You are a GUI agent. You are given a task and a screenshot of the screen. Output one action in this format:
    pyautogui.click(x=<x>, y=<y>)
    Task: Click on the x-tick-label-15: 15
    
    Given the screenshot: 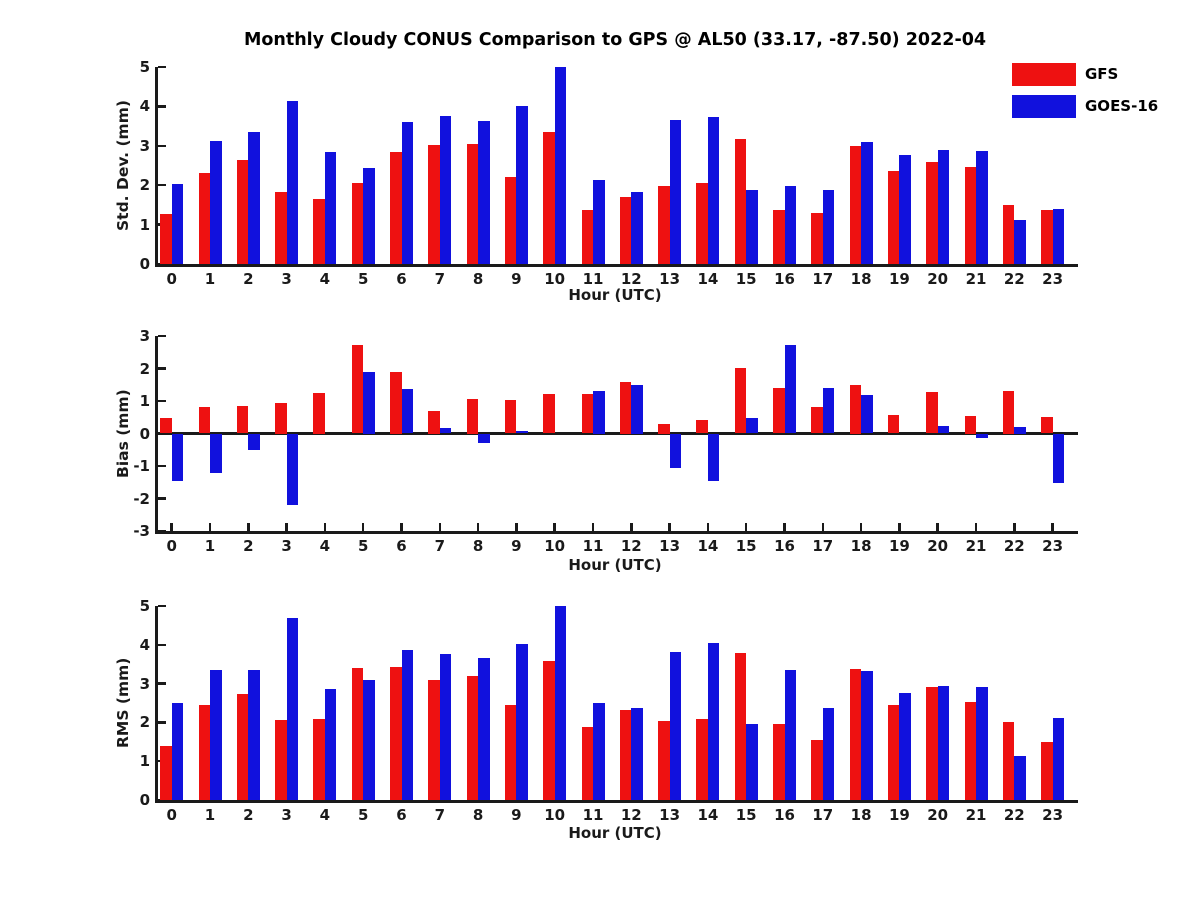 What is the action you would take?
    pyautogui.click(x=746, y=279)
    